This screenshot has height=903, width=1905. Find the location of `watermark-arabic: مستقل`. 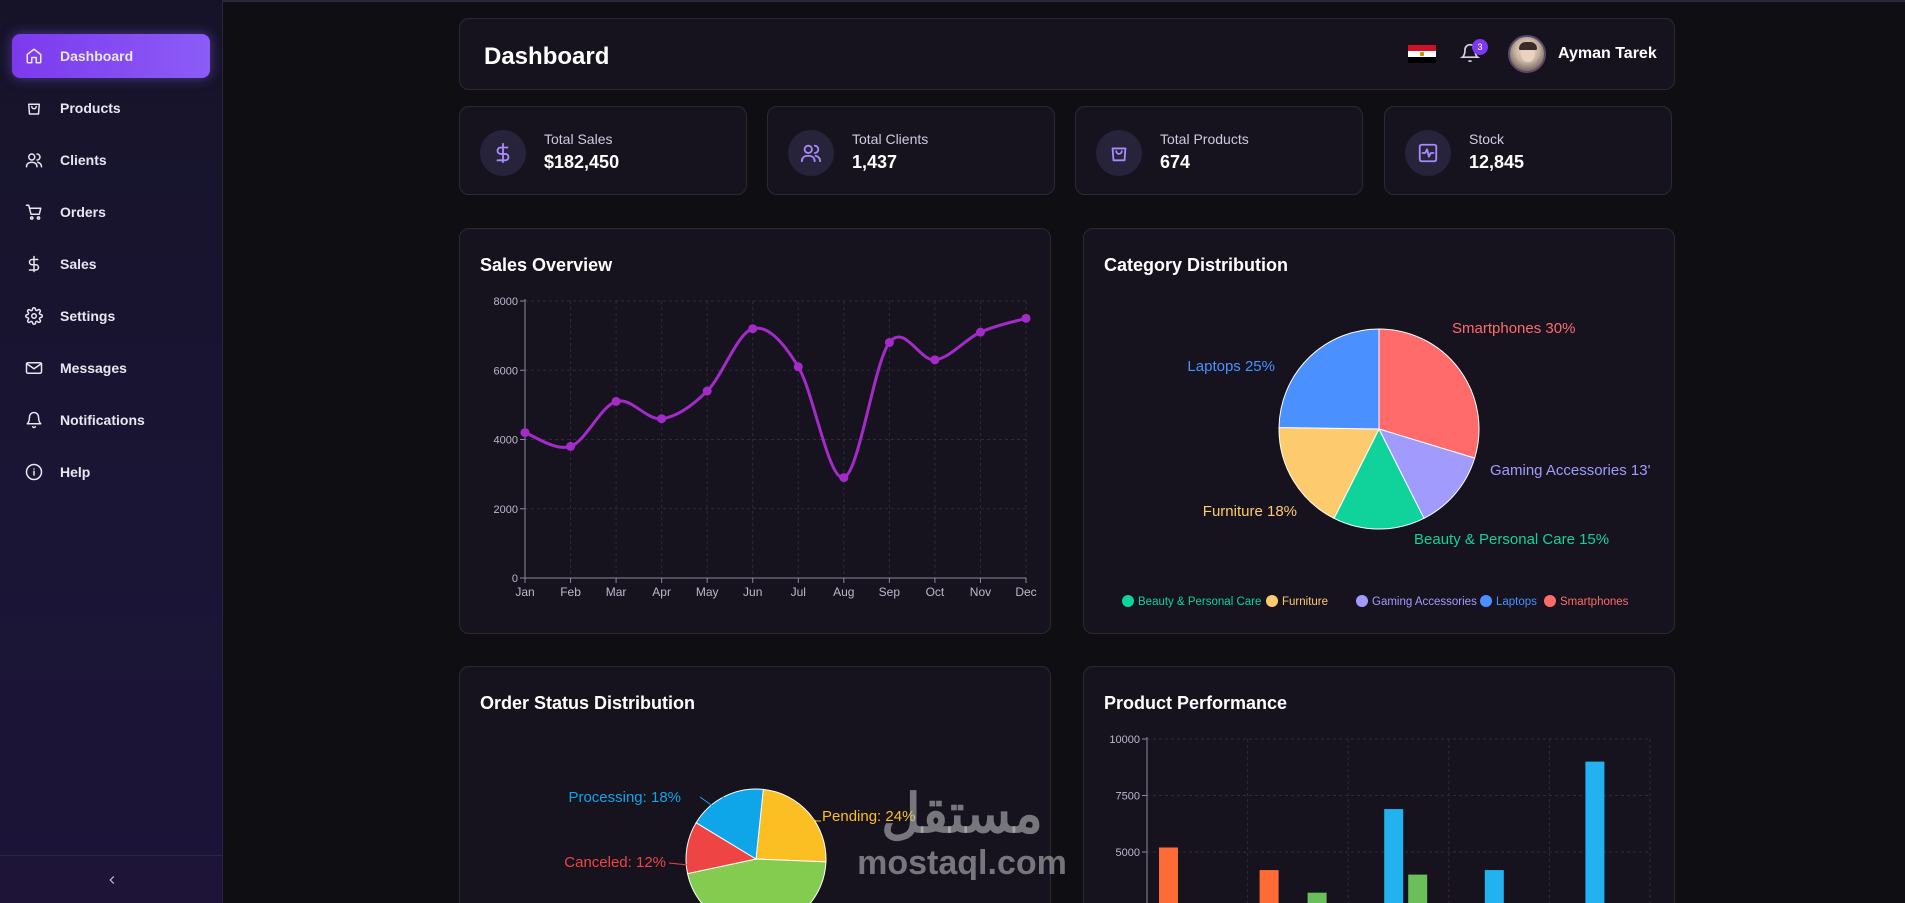

watermark-arabic: مستقل is located at coordinates (962, 814).